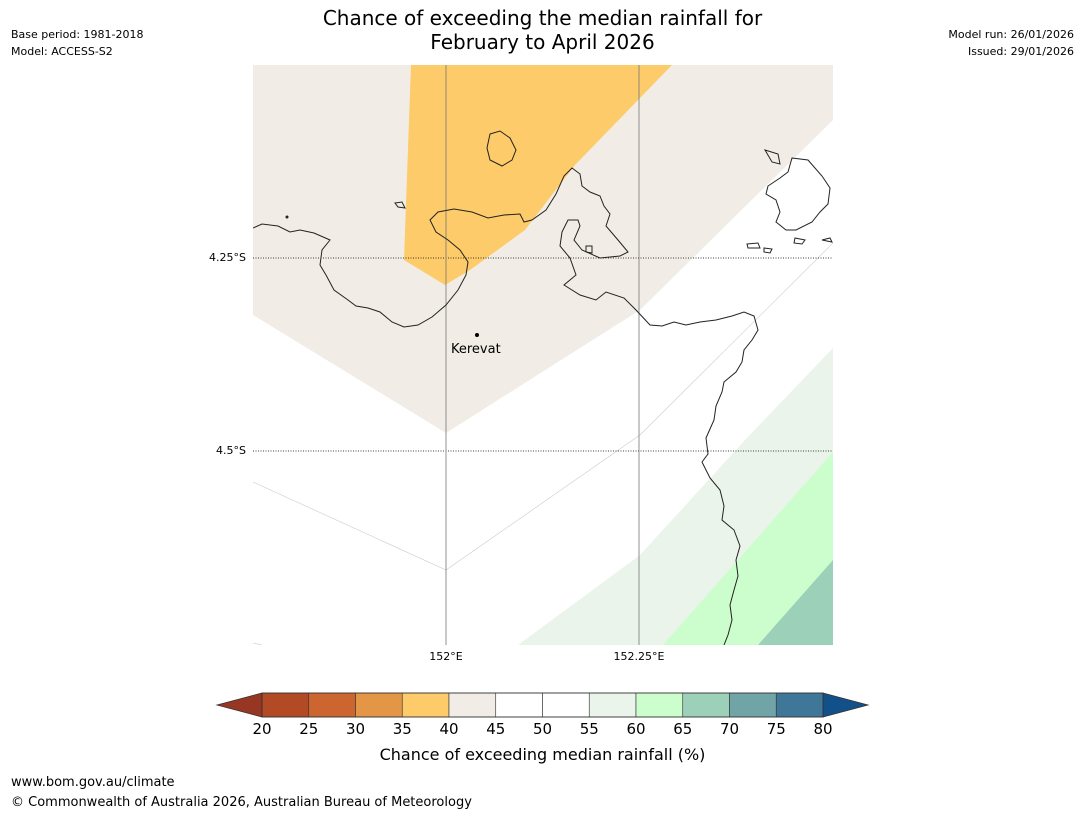 Image resolution: width=1085 pixels, height=816 pixels. Describe the element at coordinates (231, 450) in the screenshot. I see `lat-label-4-5: 4.5°S` at that location.